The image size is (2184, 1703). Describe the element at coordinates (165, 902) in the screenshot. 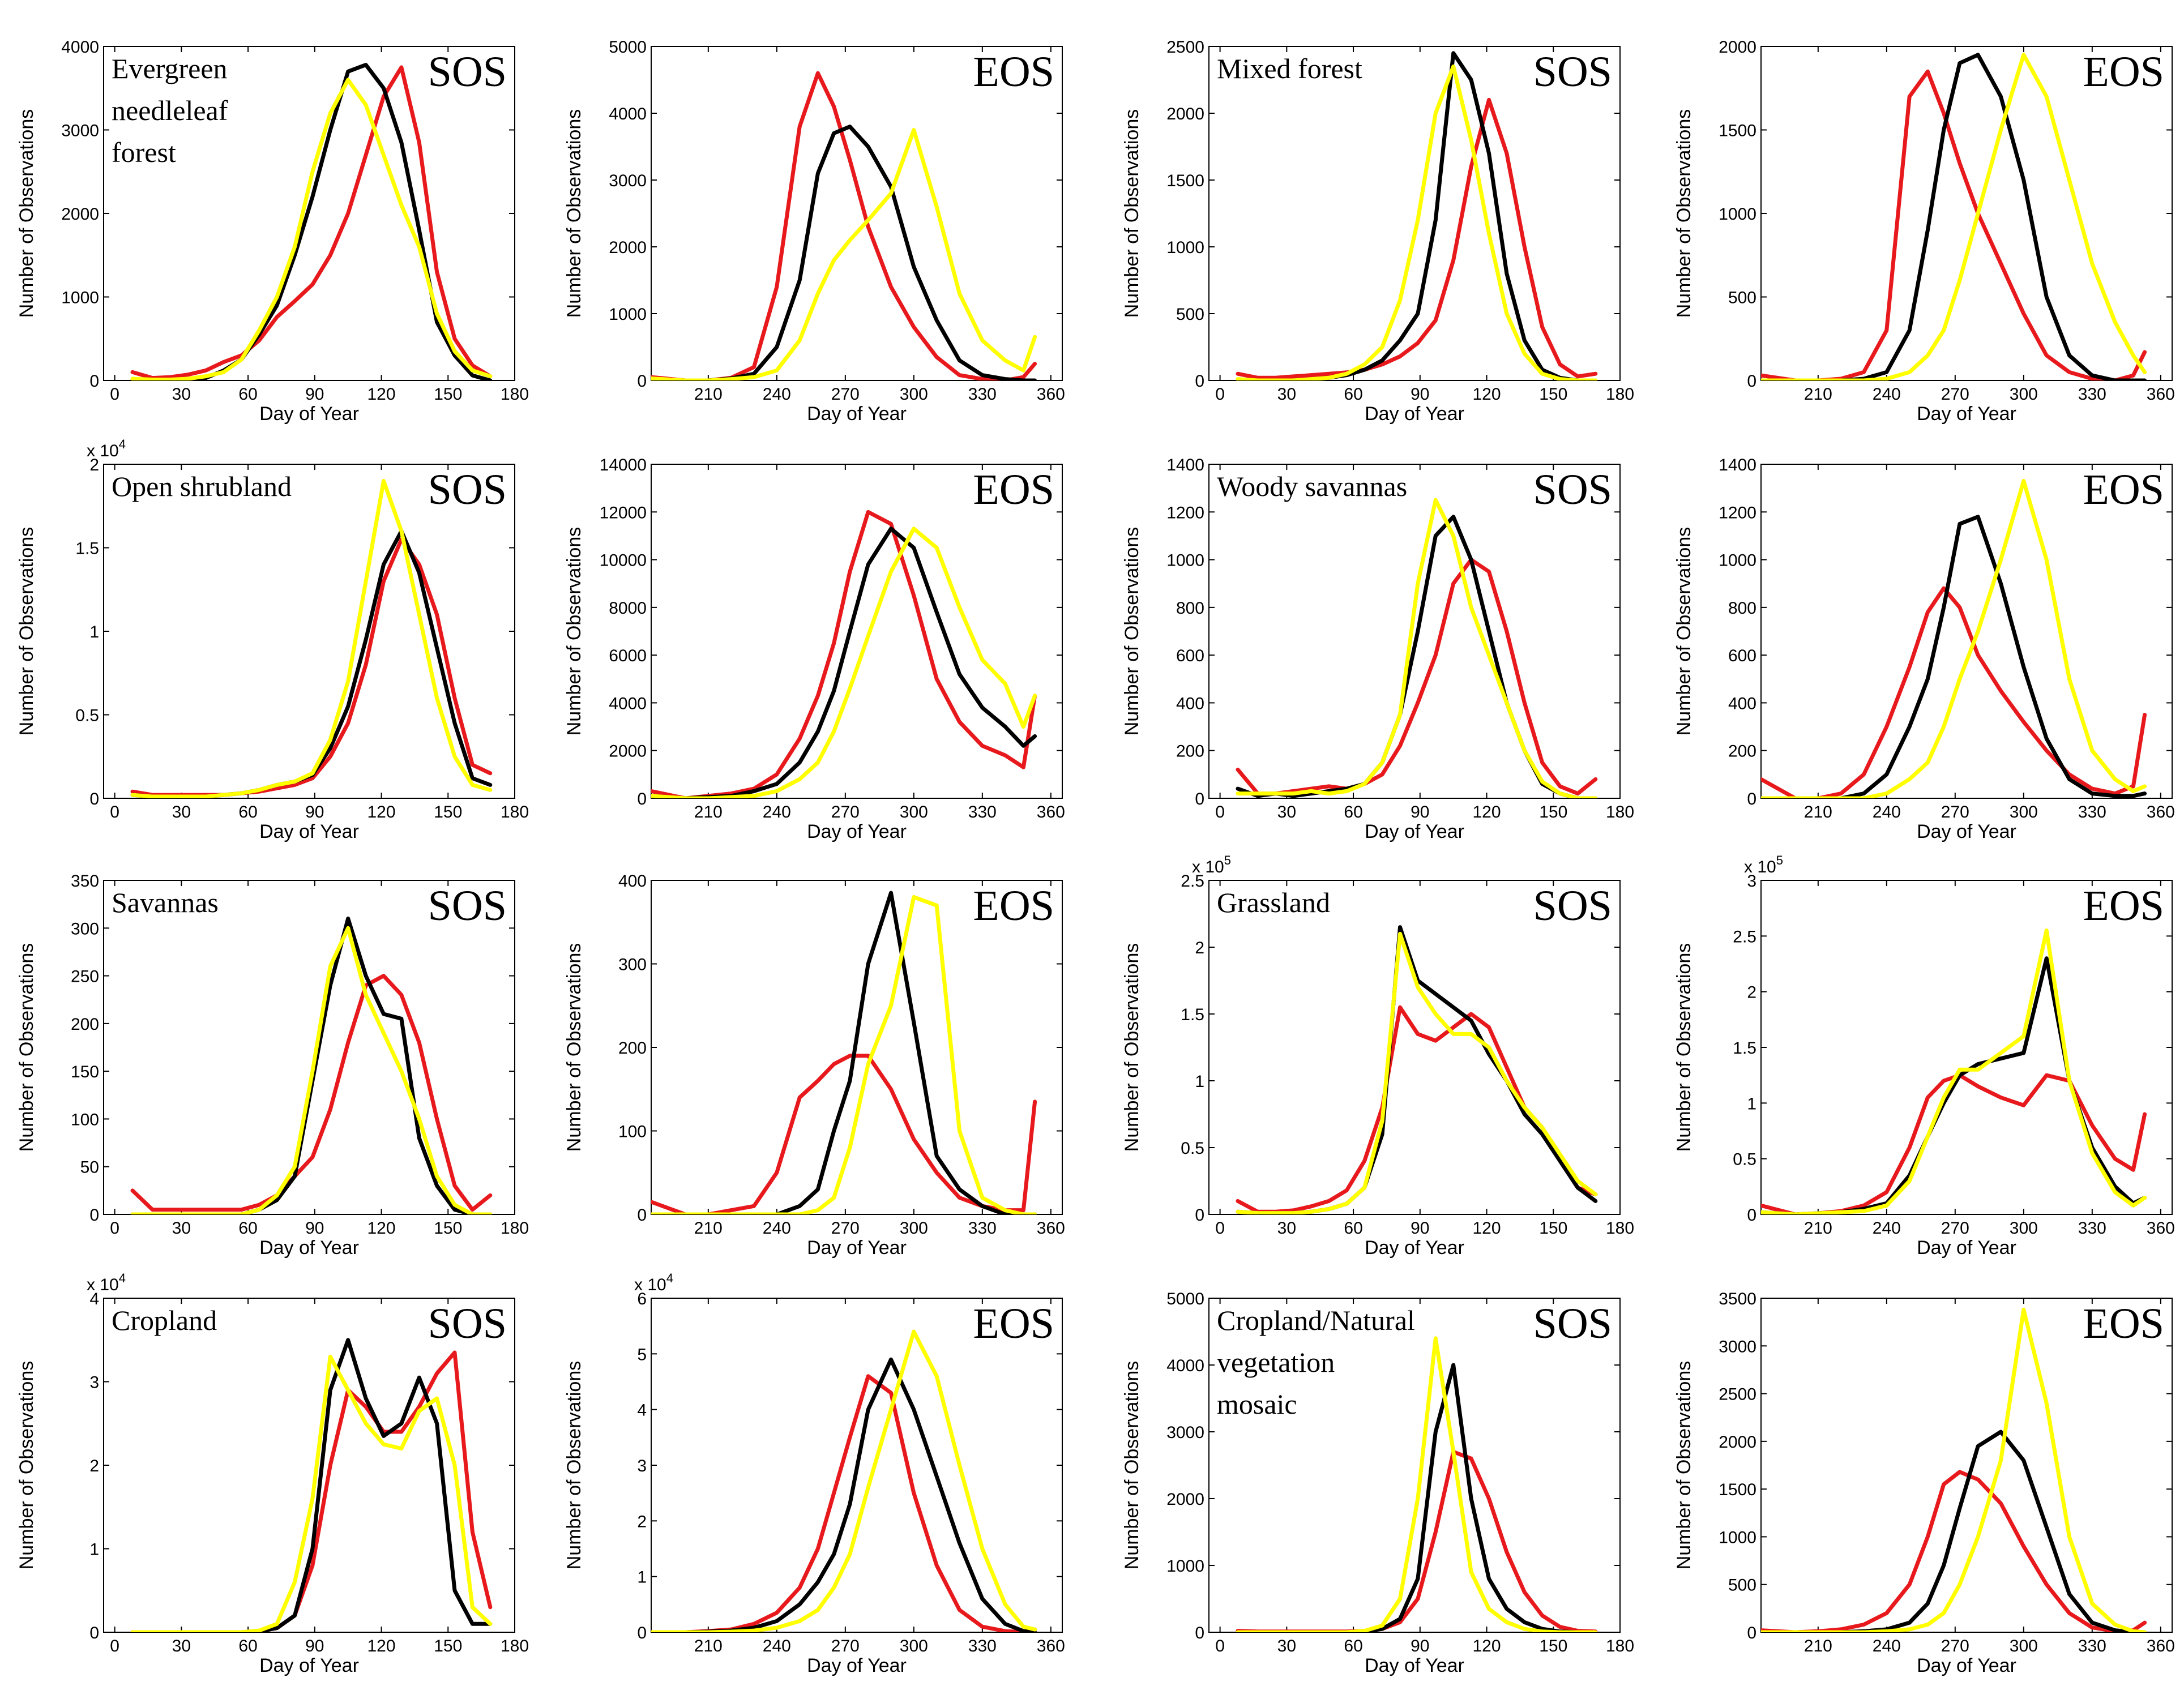

I see `vegetation-type-label: Savannas` at that location.